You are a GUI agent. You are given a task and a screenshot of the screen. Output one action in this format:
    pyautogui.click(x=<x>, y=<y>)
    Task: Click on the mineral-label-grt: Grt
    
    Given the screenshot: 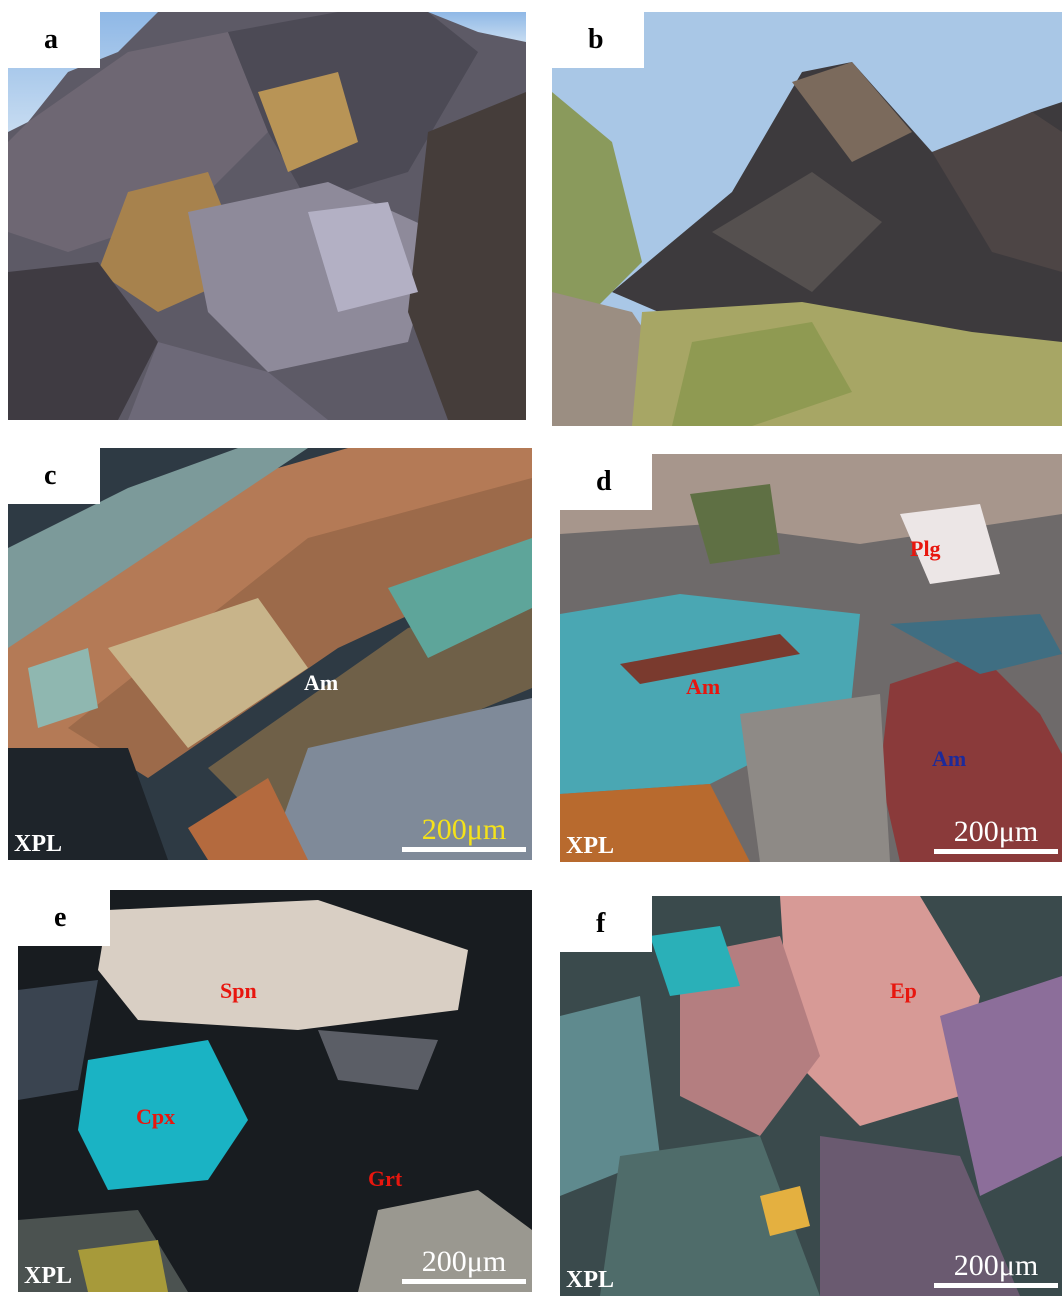 What is the action you would take?
    pyautogui.click(x=385, y=1178)
    